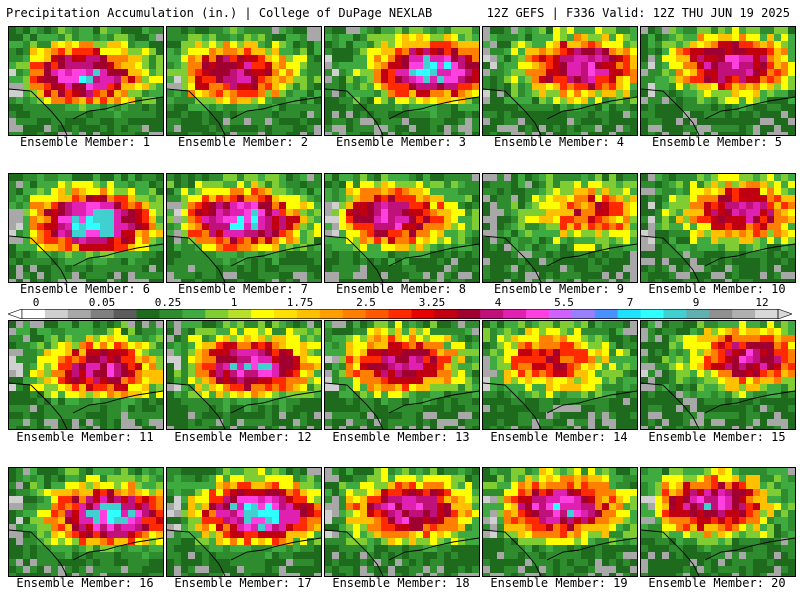 The height and width of the screenshot is (600, 800). Describe the element at coordinates (559, 437) in the screenshot. I see `member-caption: Ensemble Member: 14` at that location.